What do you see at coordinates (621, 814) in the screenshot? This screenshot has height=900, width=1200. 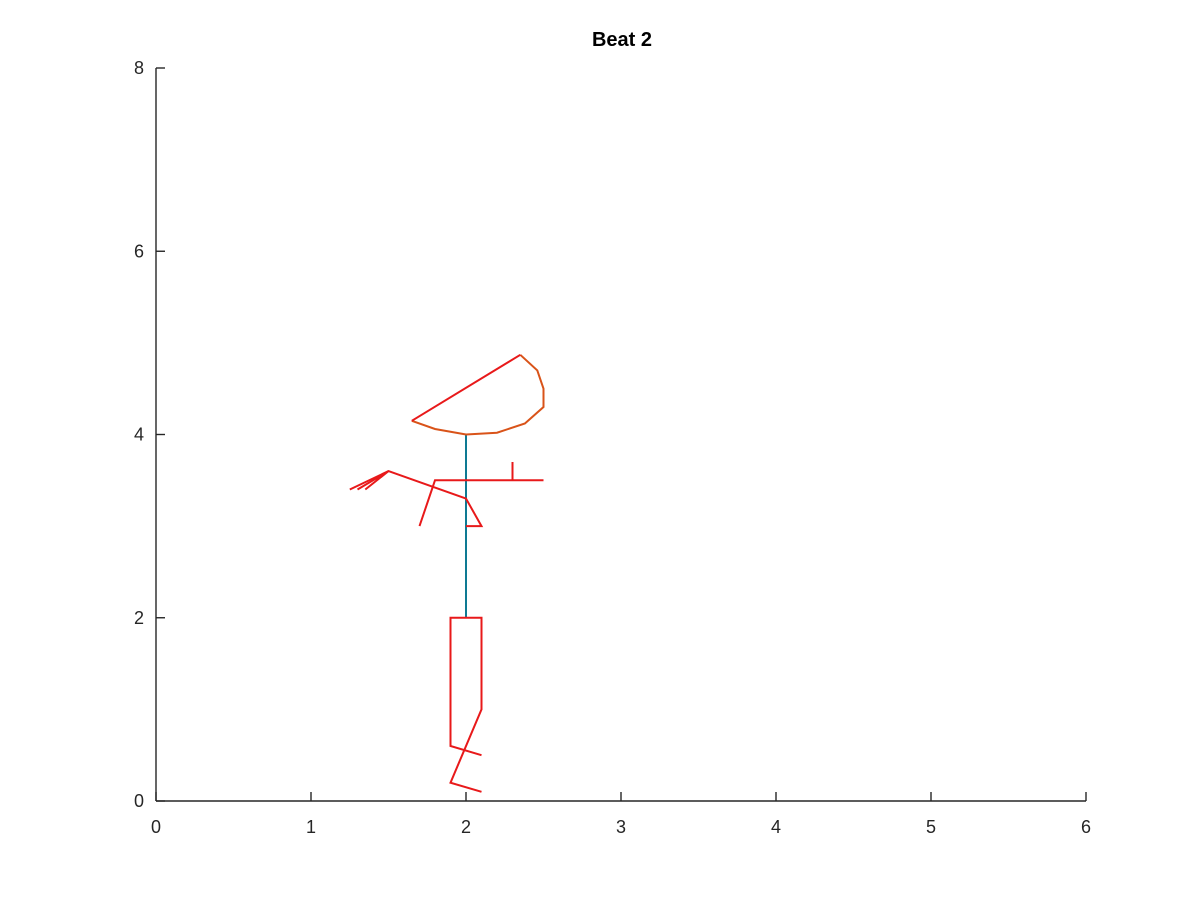 I see `x-ticks: 0 1 2 3 4 5 6` at bounding box center [621, 814].